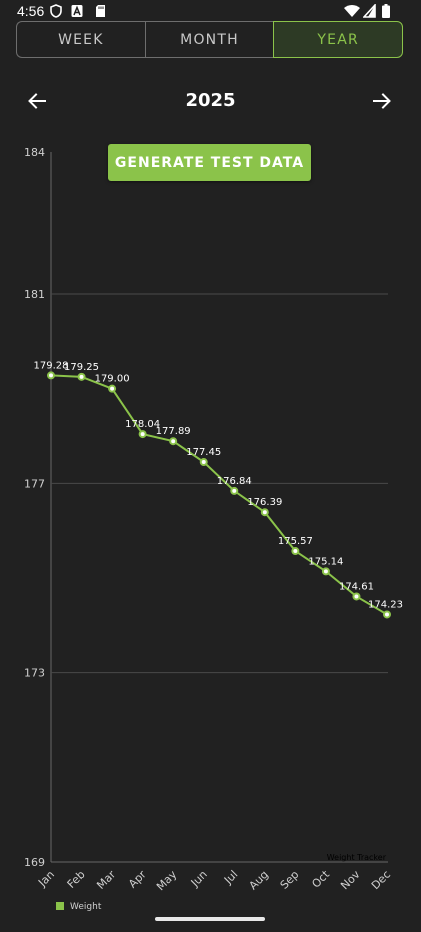 This screenshot has height=932, width=421. I want to click on data-label: 179.28, so click(51, 365).